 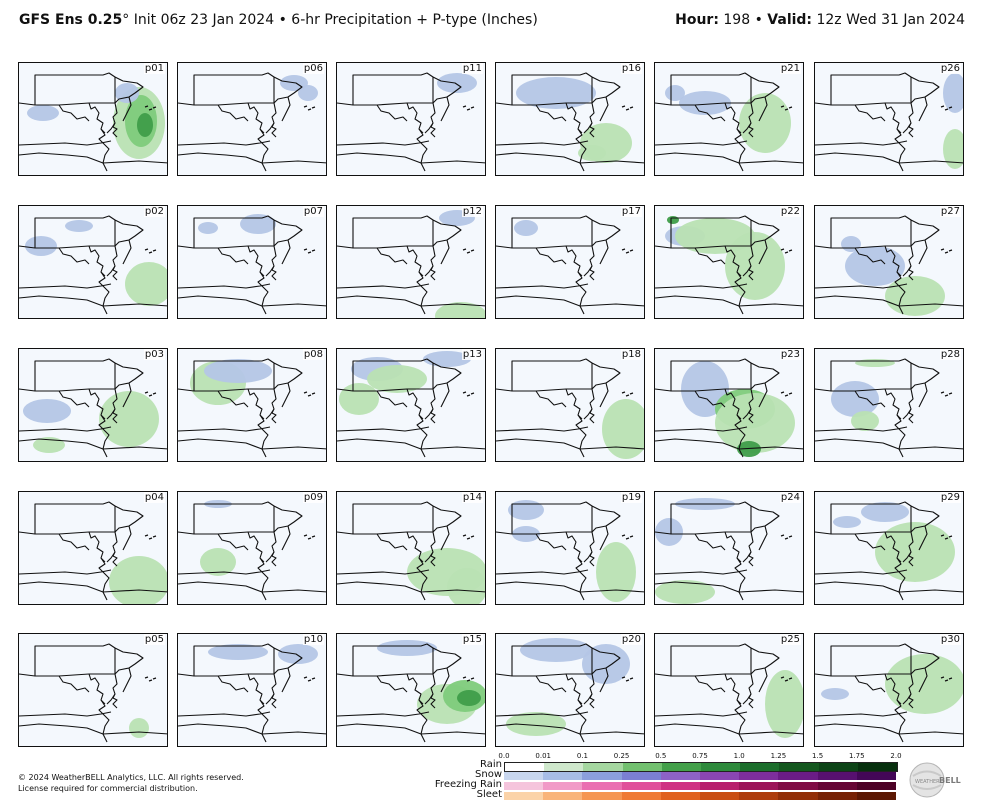 What do you see at coordinates (489, 794) in the screenshot?
I see `ptype-label: Sleet` at bounding box center [489, 794].